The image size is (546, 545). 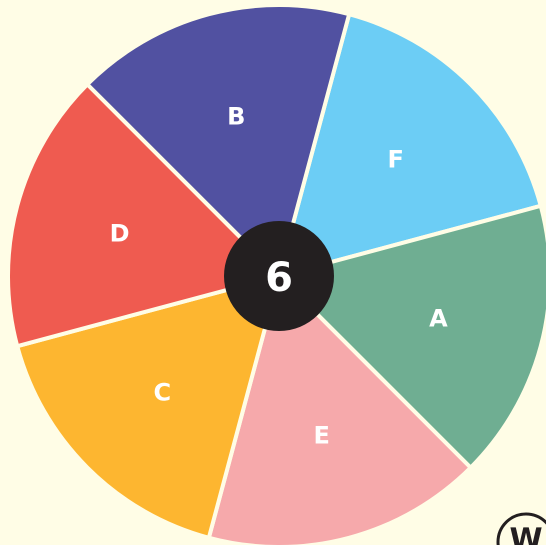 I want to click on segment-label: A, so click(x=438, y=319).